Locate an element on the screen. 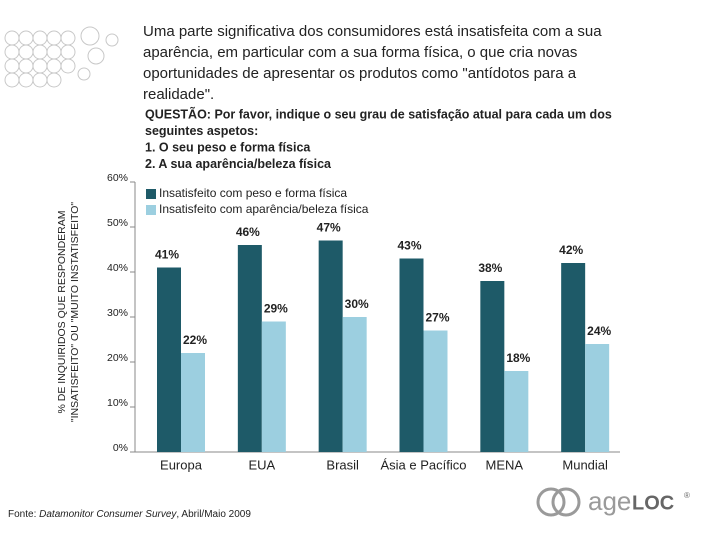 The height and width of the screenshot is (545, 720). logo-suffix: LOC is located at coordinates (653, 503).